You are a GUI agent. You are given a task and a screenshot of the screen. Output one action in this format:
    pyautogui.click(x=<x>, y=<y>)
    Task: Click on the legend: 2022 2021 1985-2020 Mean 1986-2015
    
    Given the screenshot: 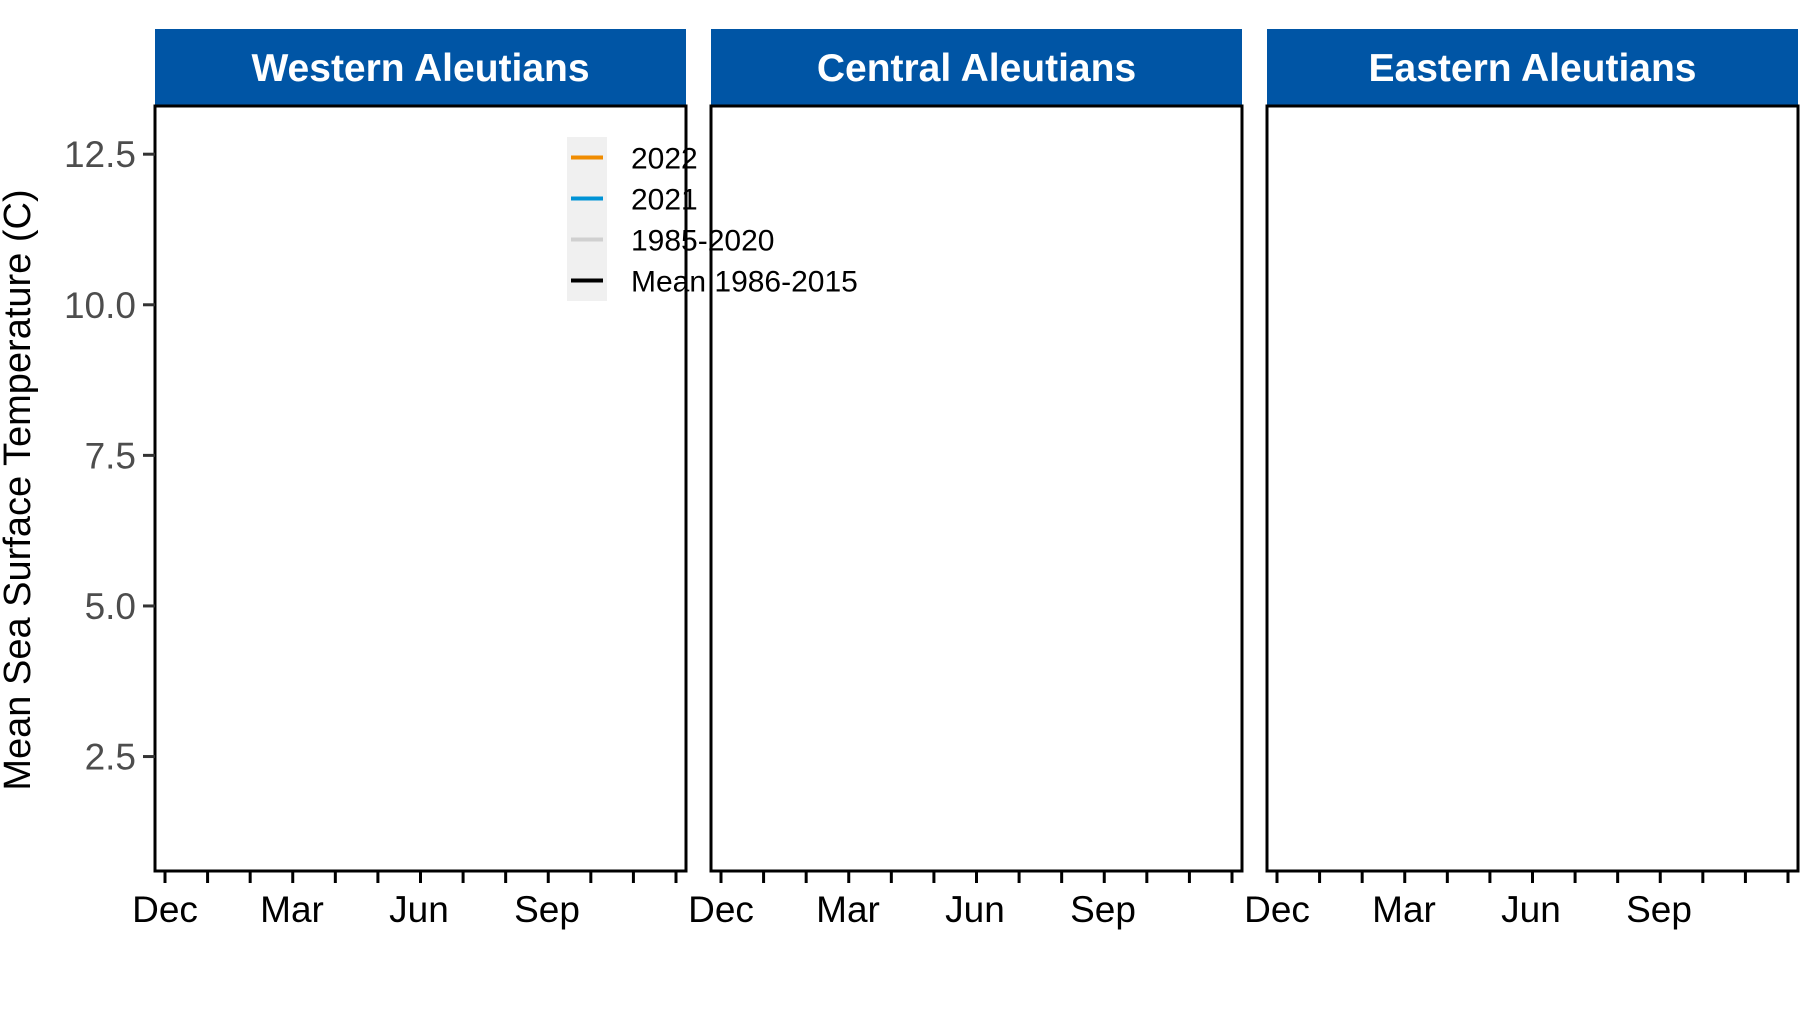 What is the action you would take?
    pyautogui.click(x=712, y=219)
    